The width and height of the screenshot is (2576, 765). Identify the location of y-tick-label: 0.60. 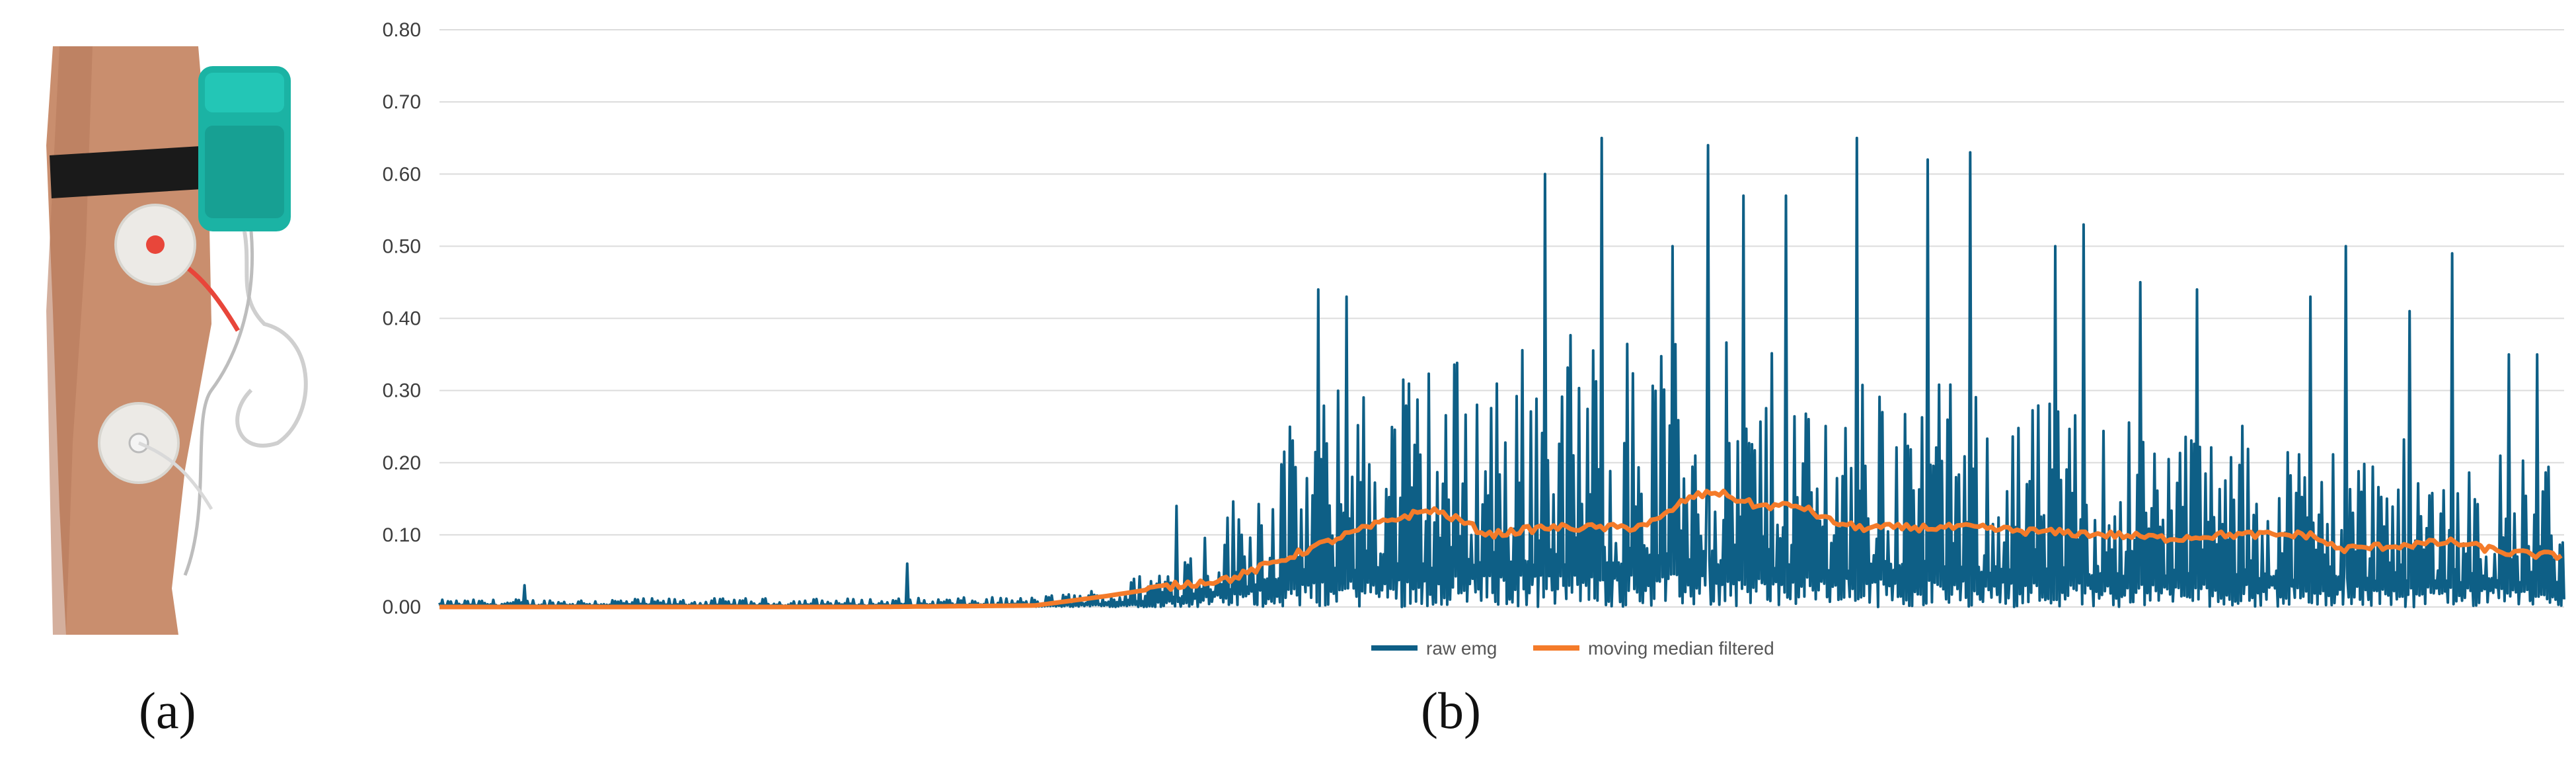
(402, 174).